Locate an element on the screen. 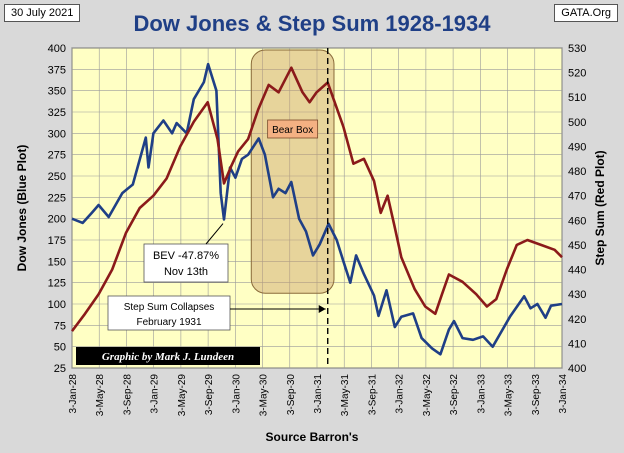  y-left-tick-label: 200 is located at coordinates (57, 220).